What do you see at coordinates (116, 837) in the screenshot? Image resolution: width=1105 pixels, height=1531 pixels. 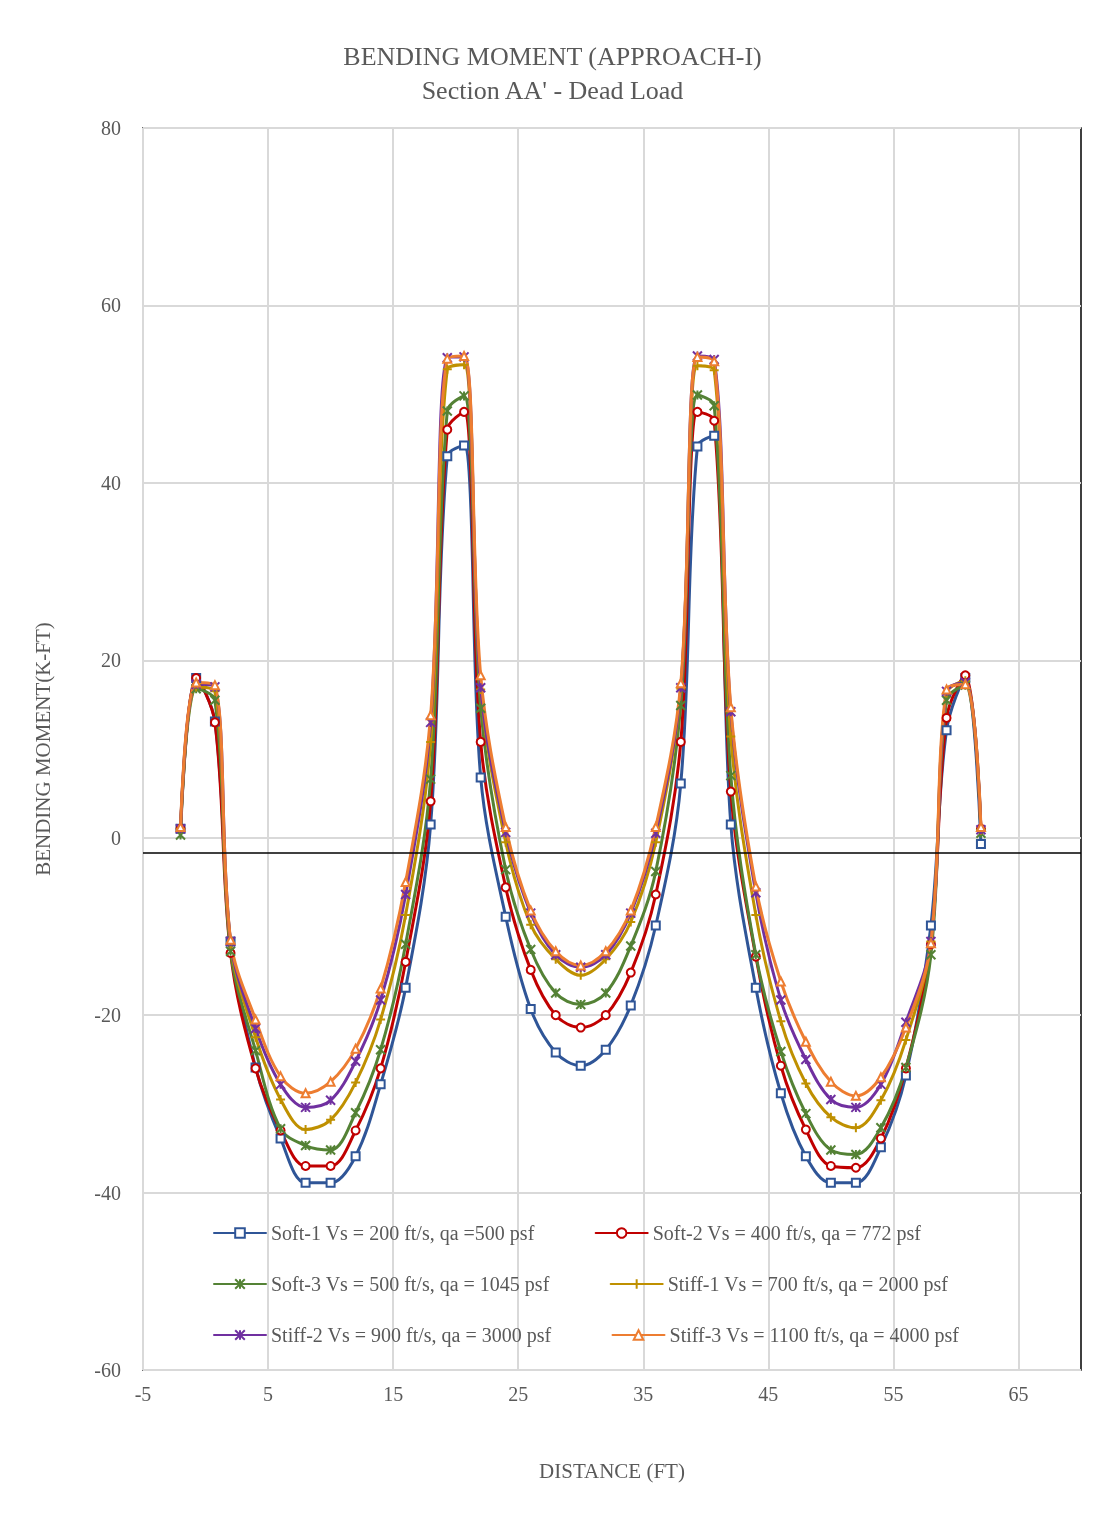 I see `y-tick-label: 0` at bounding box center [116, 837].